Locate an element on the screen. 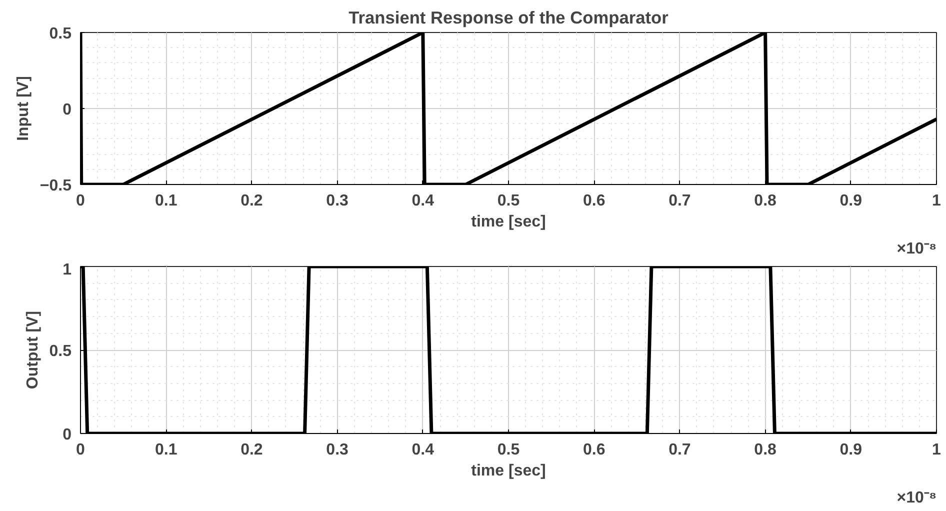 This screenshot has width=946, height=511. y-tick-label: −0.5 is located at coordinates (56, 186).